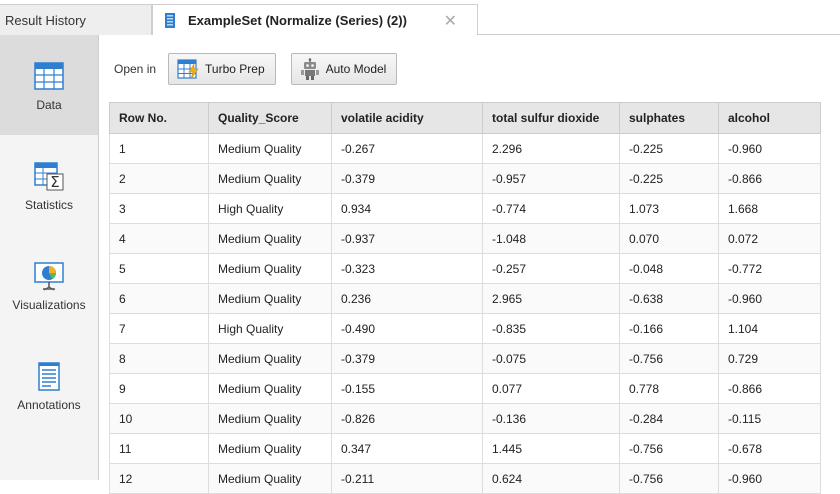 The height and width of the screenshot is (494, 840). What do you see at coordinates (669, 328) in the screenshot?
I see `table-cell: -0.166` at bounding box center [669, 328].